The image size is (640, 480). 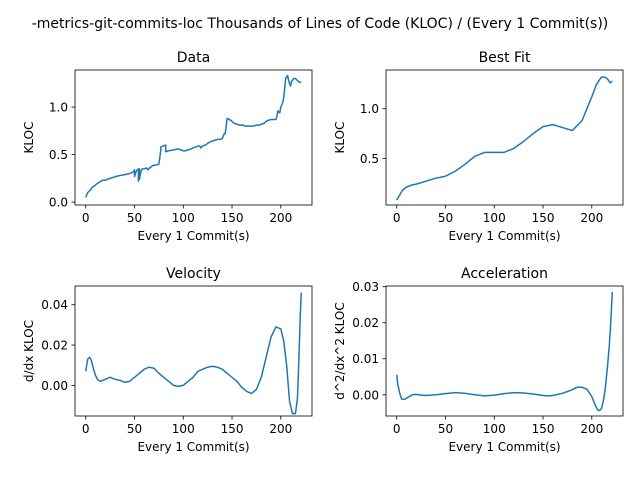 What do you see at coordinates (54, 305) in the screenshot?
I see `y-tick-label: 0.04` at bounding box center [54, 305].